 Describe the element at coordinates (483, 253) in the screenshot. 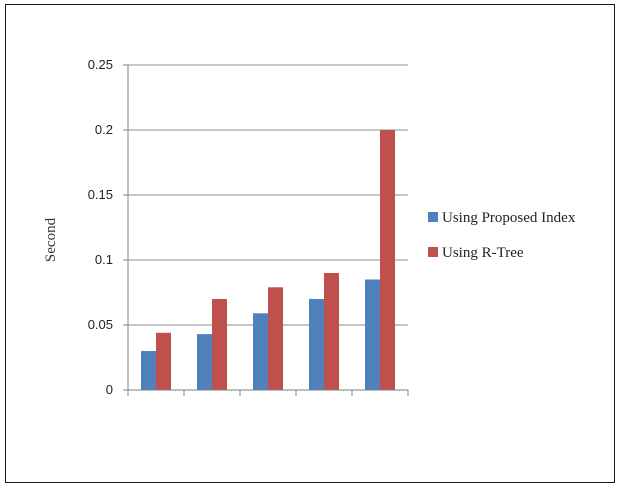

I see `legend-label: Using R-Tree` at that location.